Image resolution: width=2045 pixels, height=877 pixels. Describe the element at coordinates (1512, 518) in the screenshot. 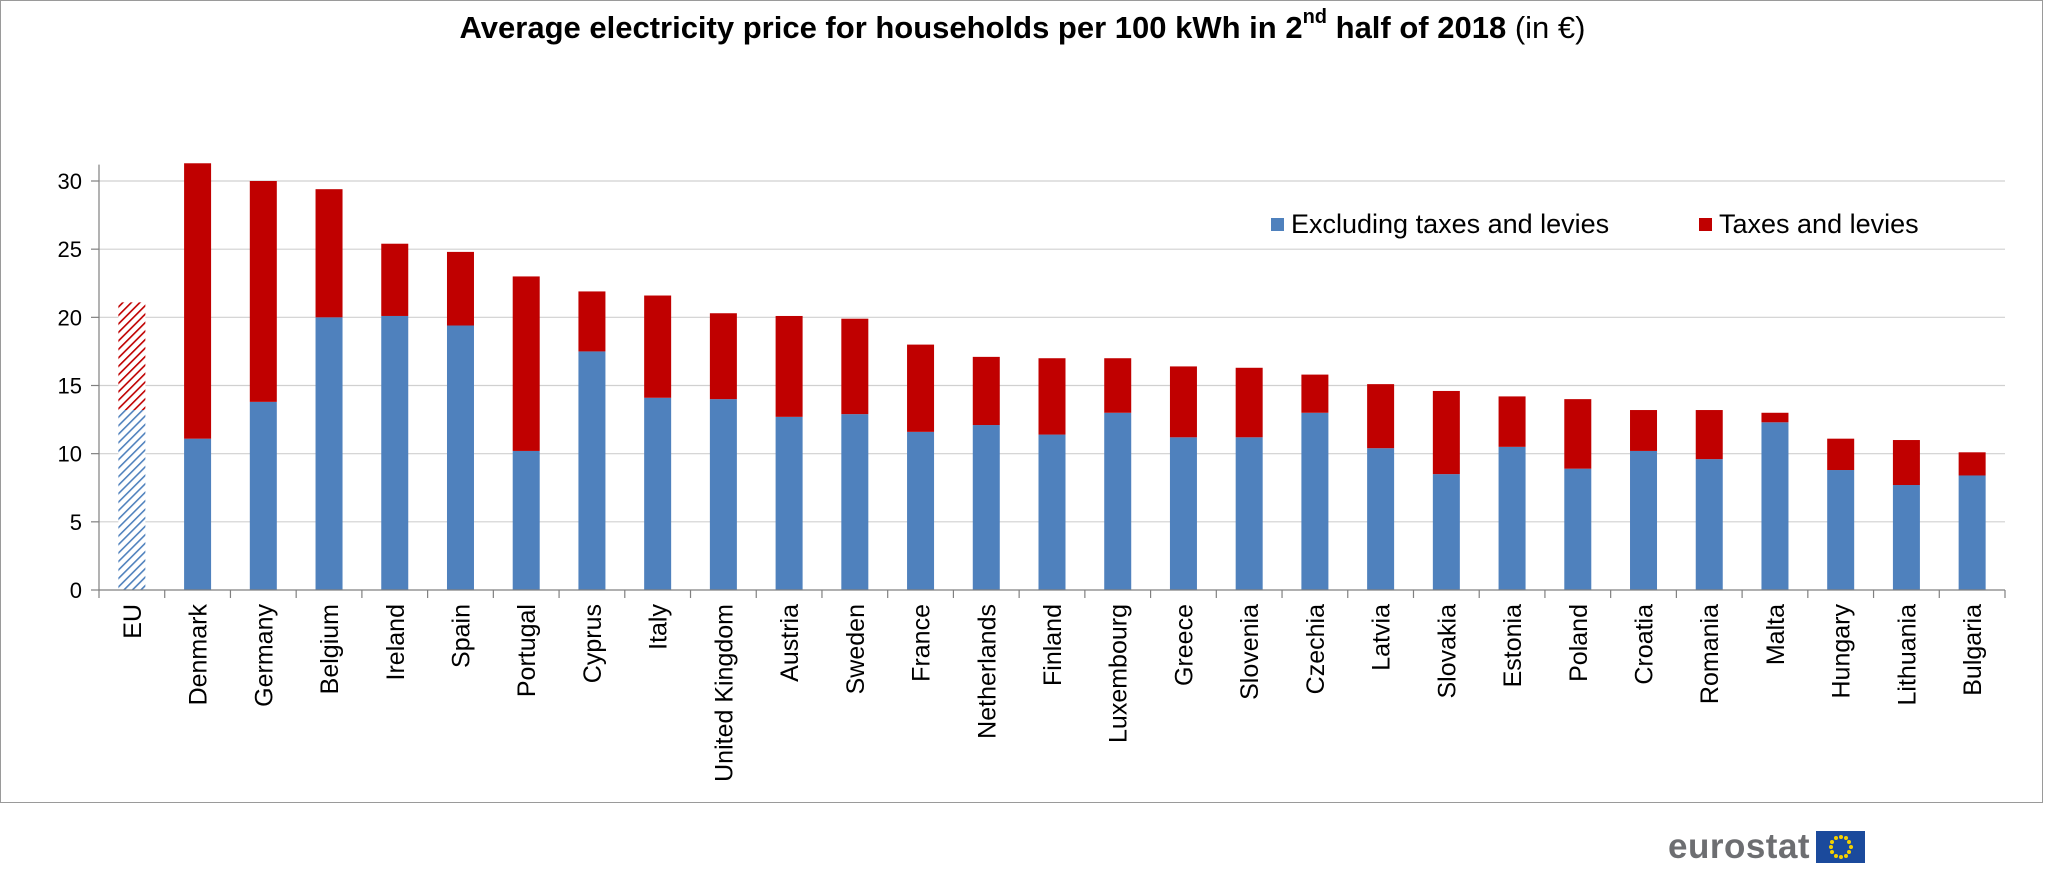

I see `bar-excl-taxes-estonia` at that location.